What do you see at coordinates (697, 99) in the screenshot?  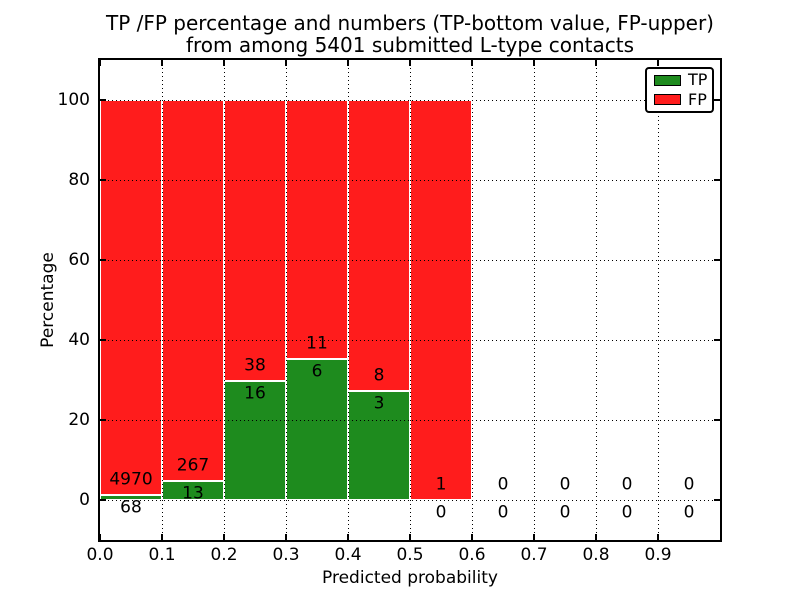 I see `legend-label-fp: FP` at bounding box center [697, 99].